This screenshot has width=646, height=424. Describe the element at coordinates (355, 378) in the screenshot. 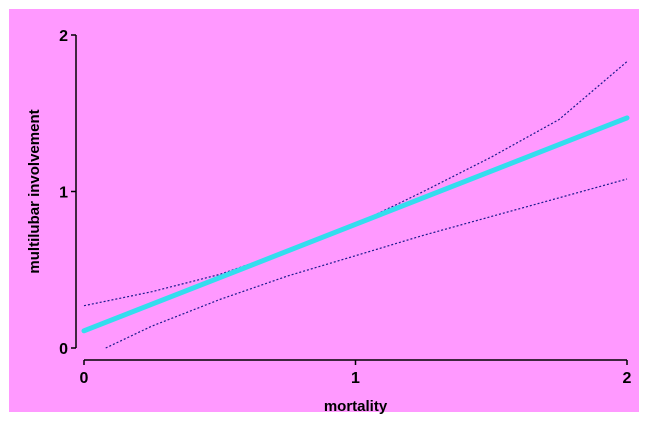

I see `x-tick-label: 1` at that location.